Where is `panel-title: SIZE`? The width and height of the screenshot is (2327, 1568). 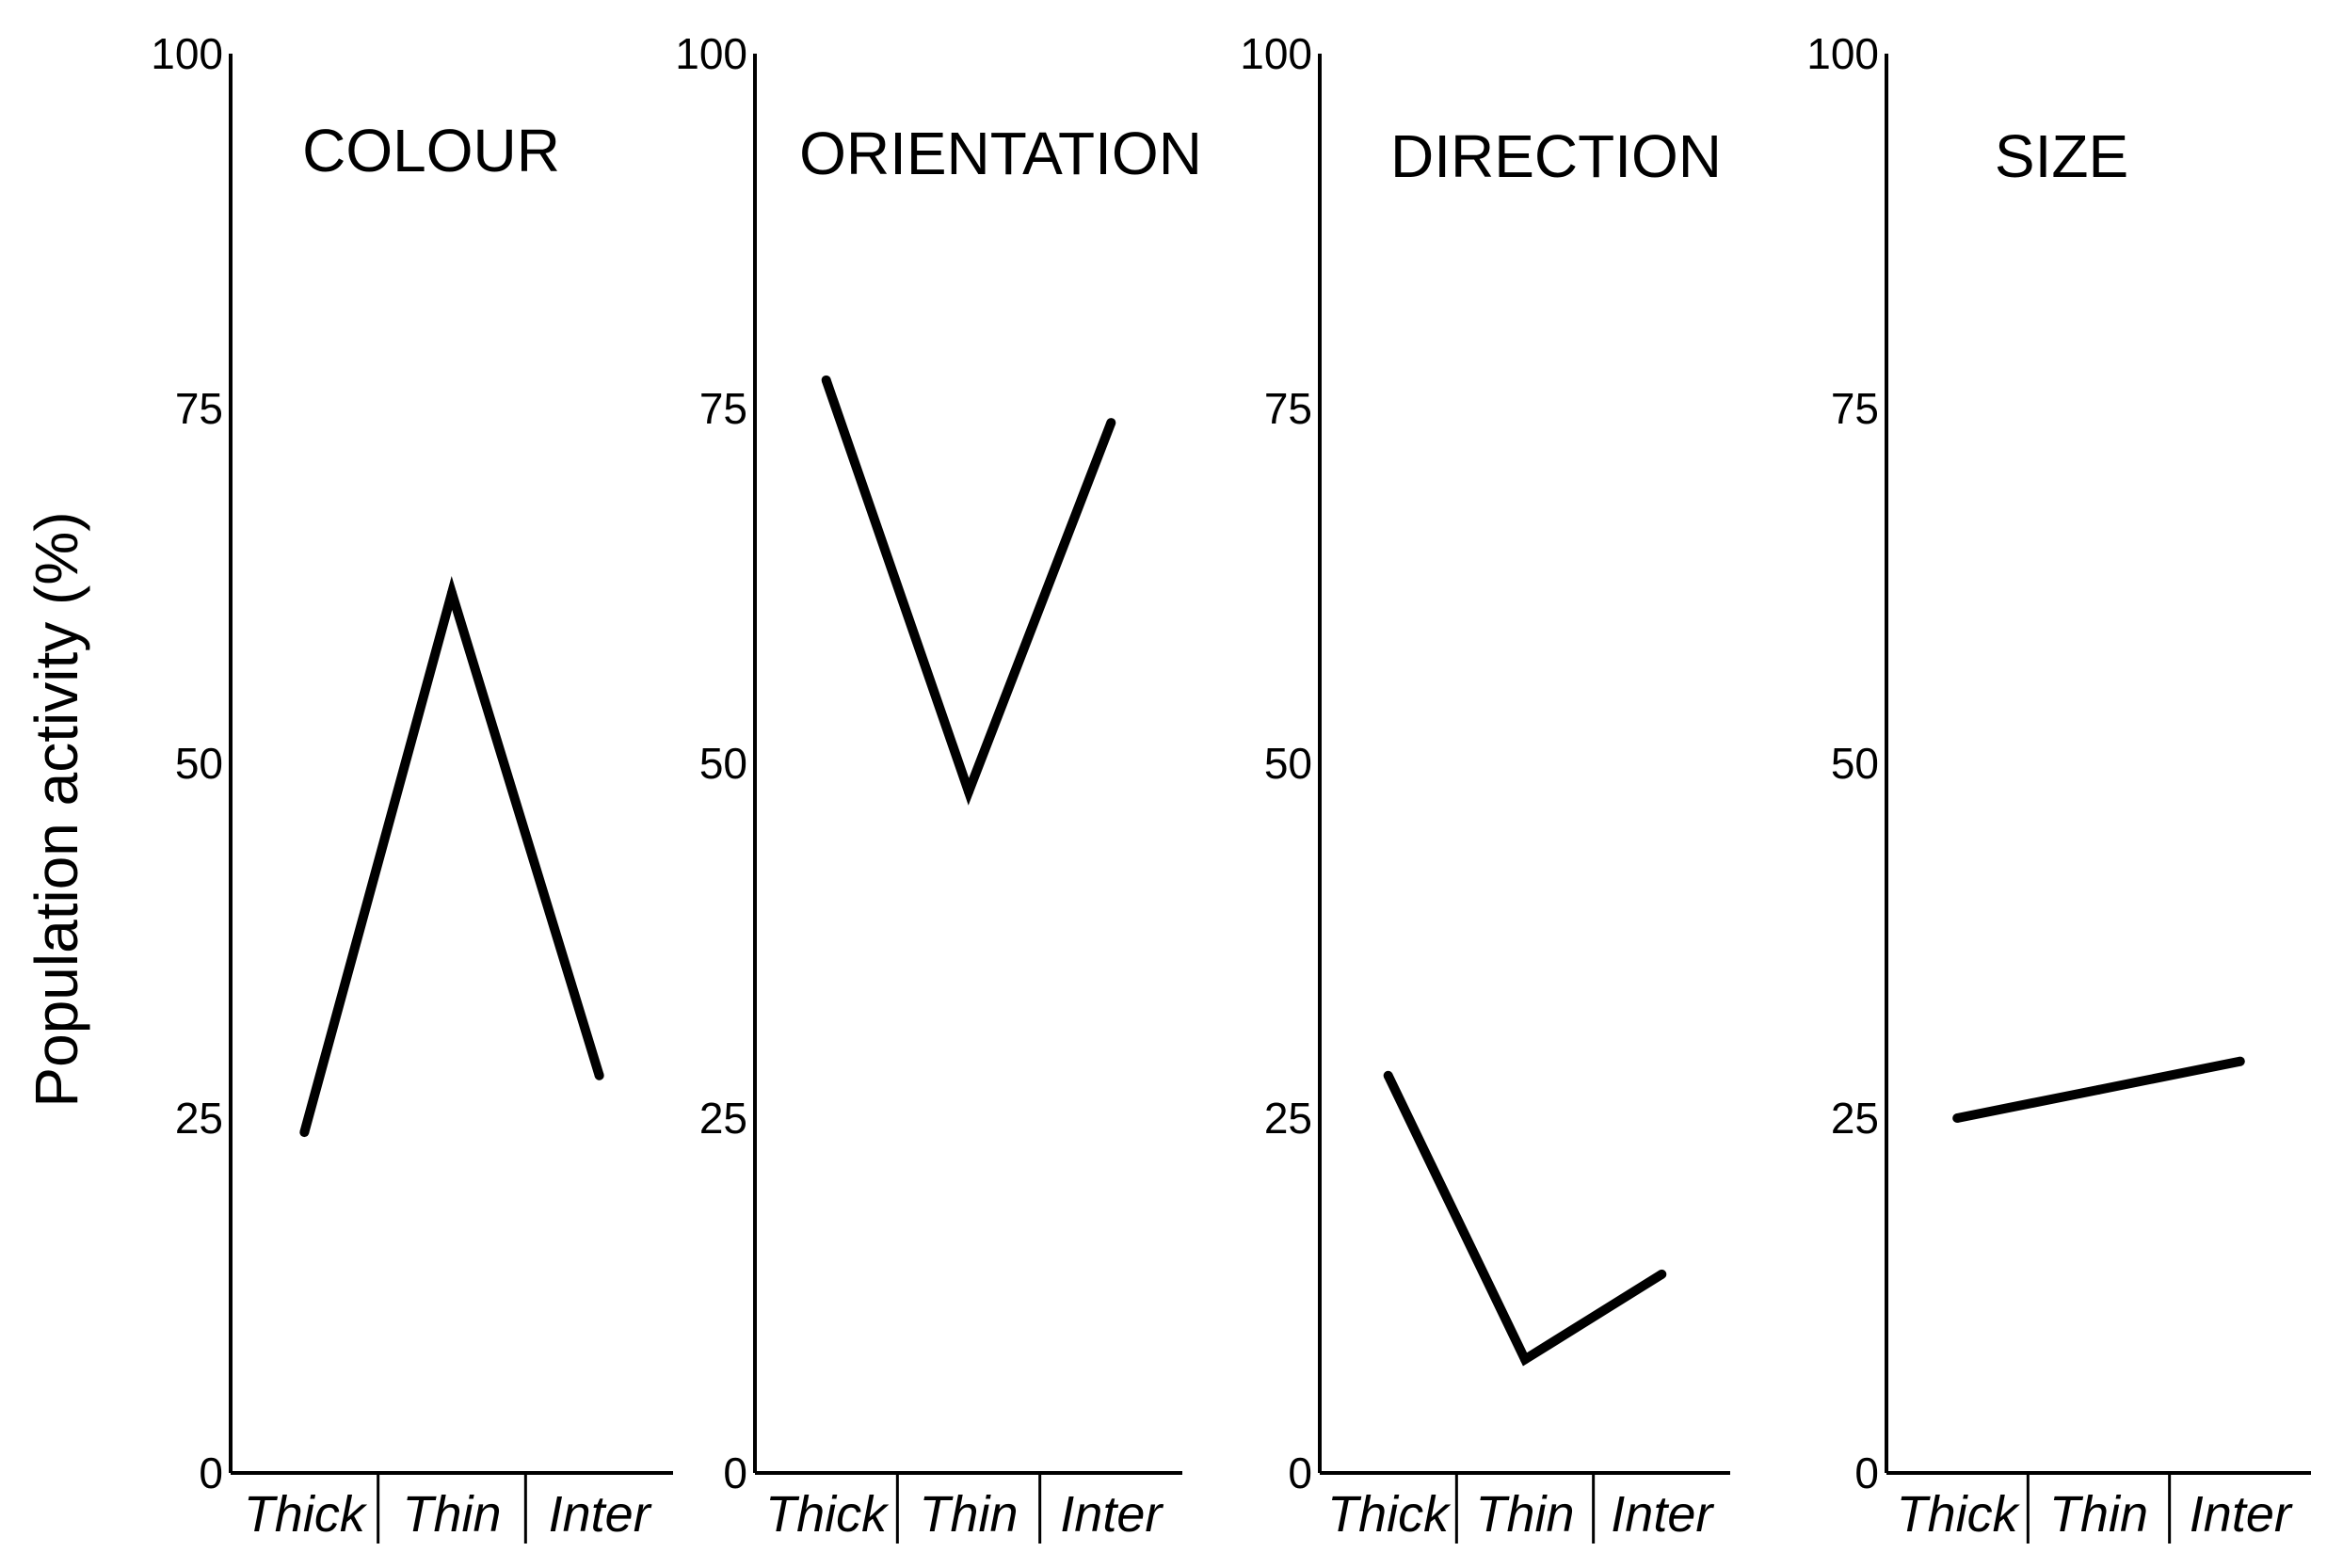
panel-title: SIZE is located at coordinates (2061, 156).